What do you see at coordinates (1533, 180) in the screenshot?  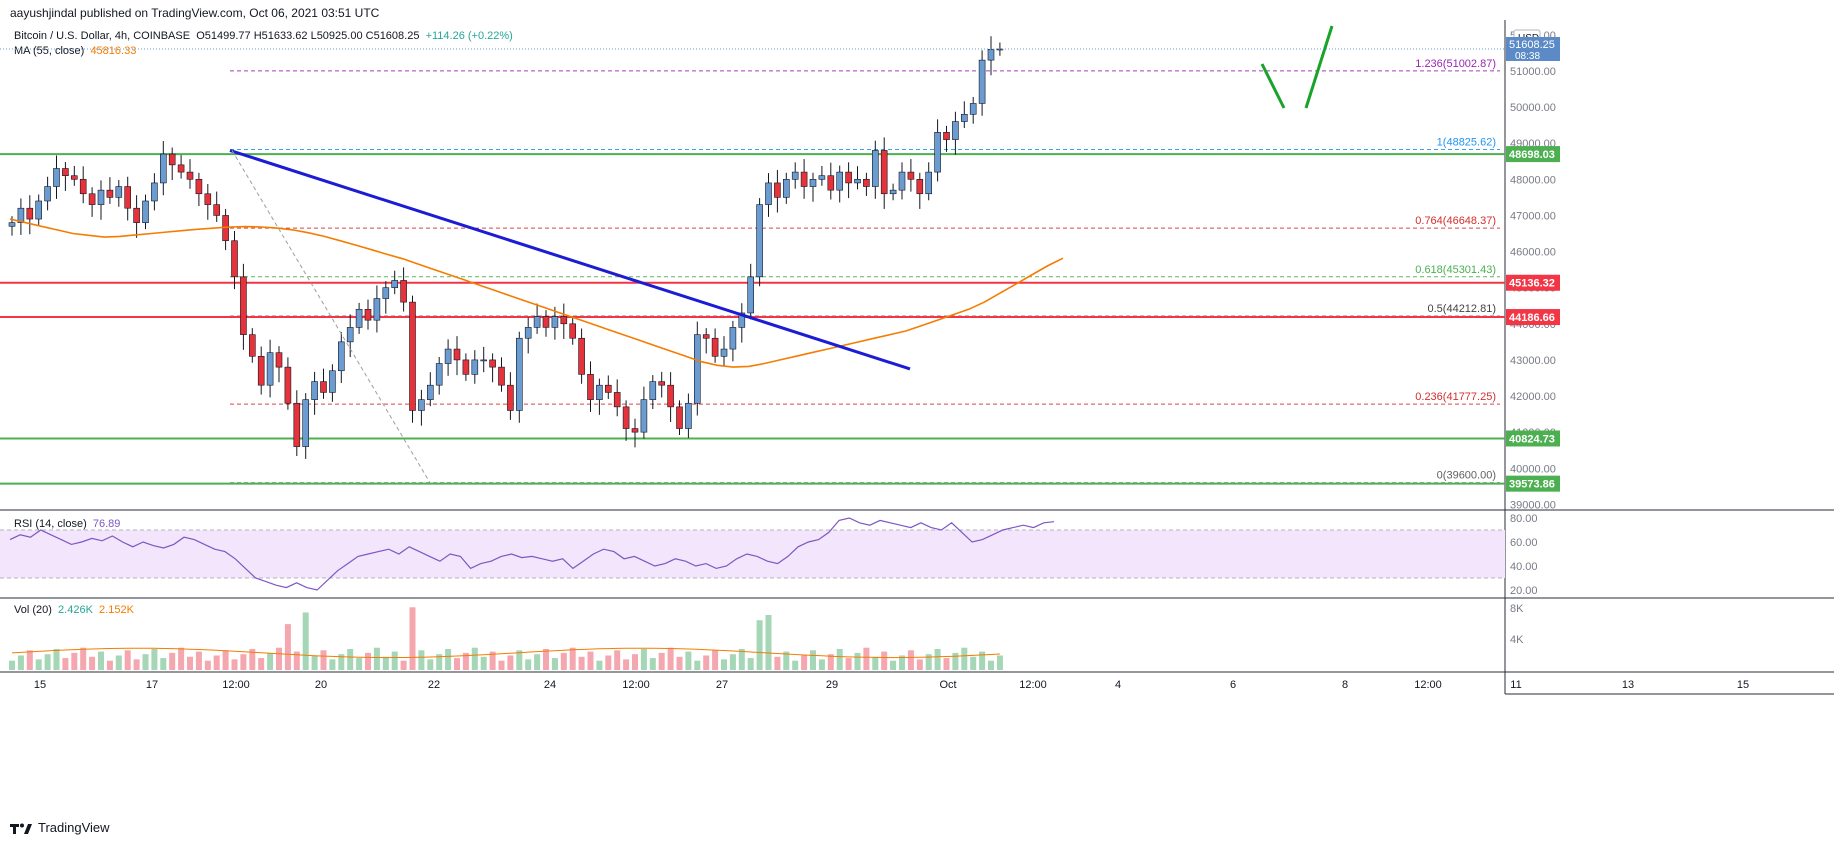 I see `price-tick-label: 48000.00` at bounding box center [1533, 180].